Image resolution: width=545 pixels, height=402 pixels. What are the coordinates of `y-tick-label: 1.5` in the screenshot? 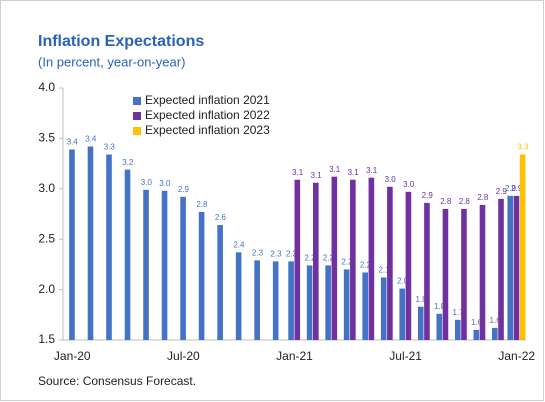 It's located at (46, 339).